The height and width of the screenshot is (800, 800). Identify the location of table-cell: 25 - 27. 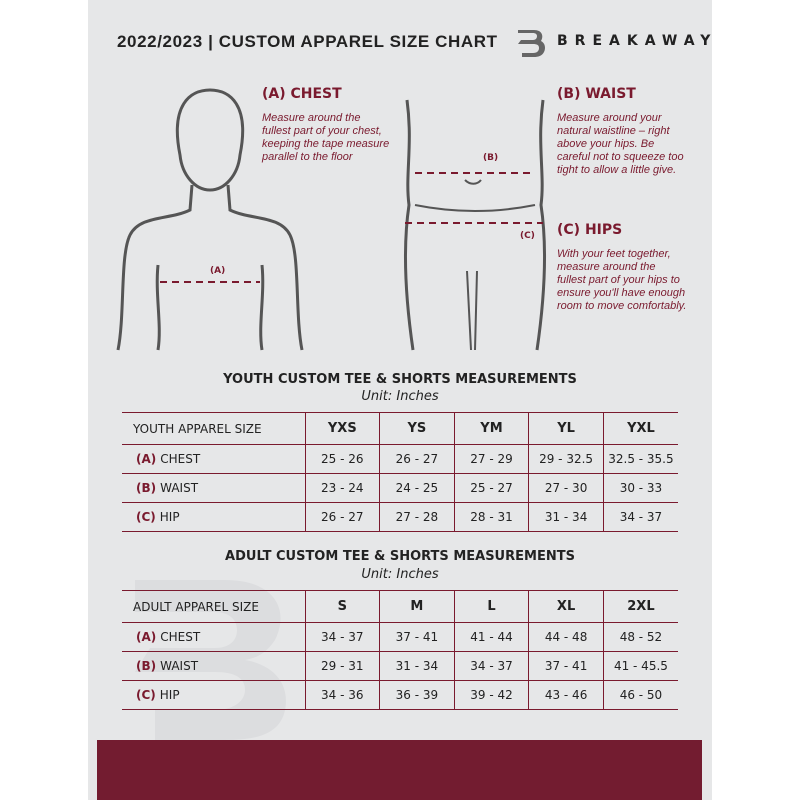
(491, 488).